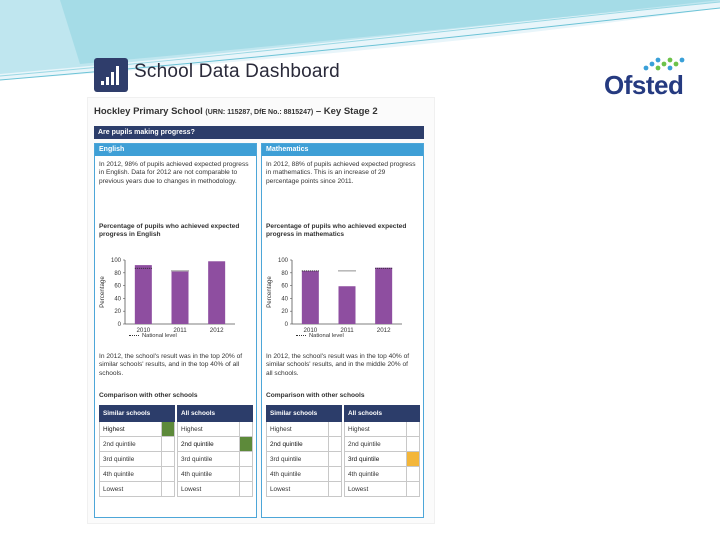  I want to click on progress-question-bar: Are pupils making progress?, so click(259, 132).